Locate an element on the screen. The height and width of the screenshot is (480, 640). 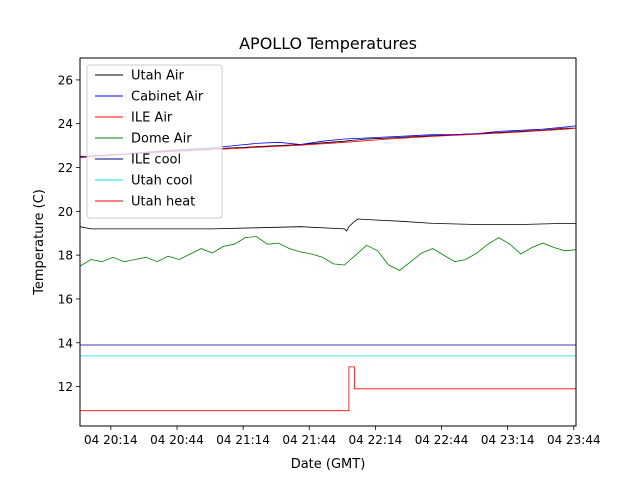
x-tick-label: 04 22:44 is located at coordinates (442, 440).